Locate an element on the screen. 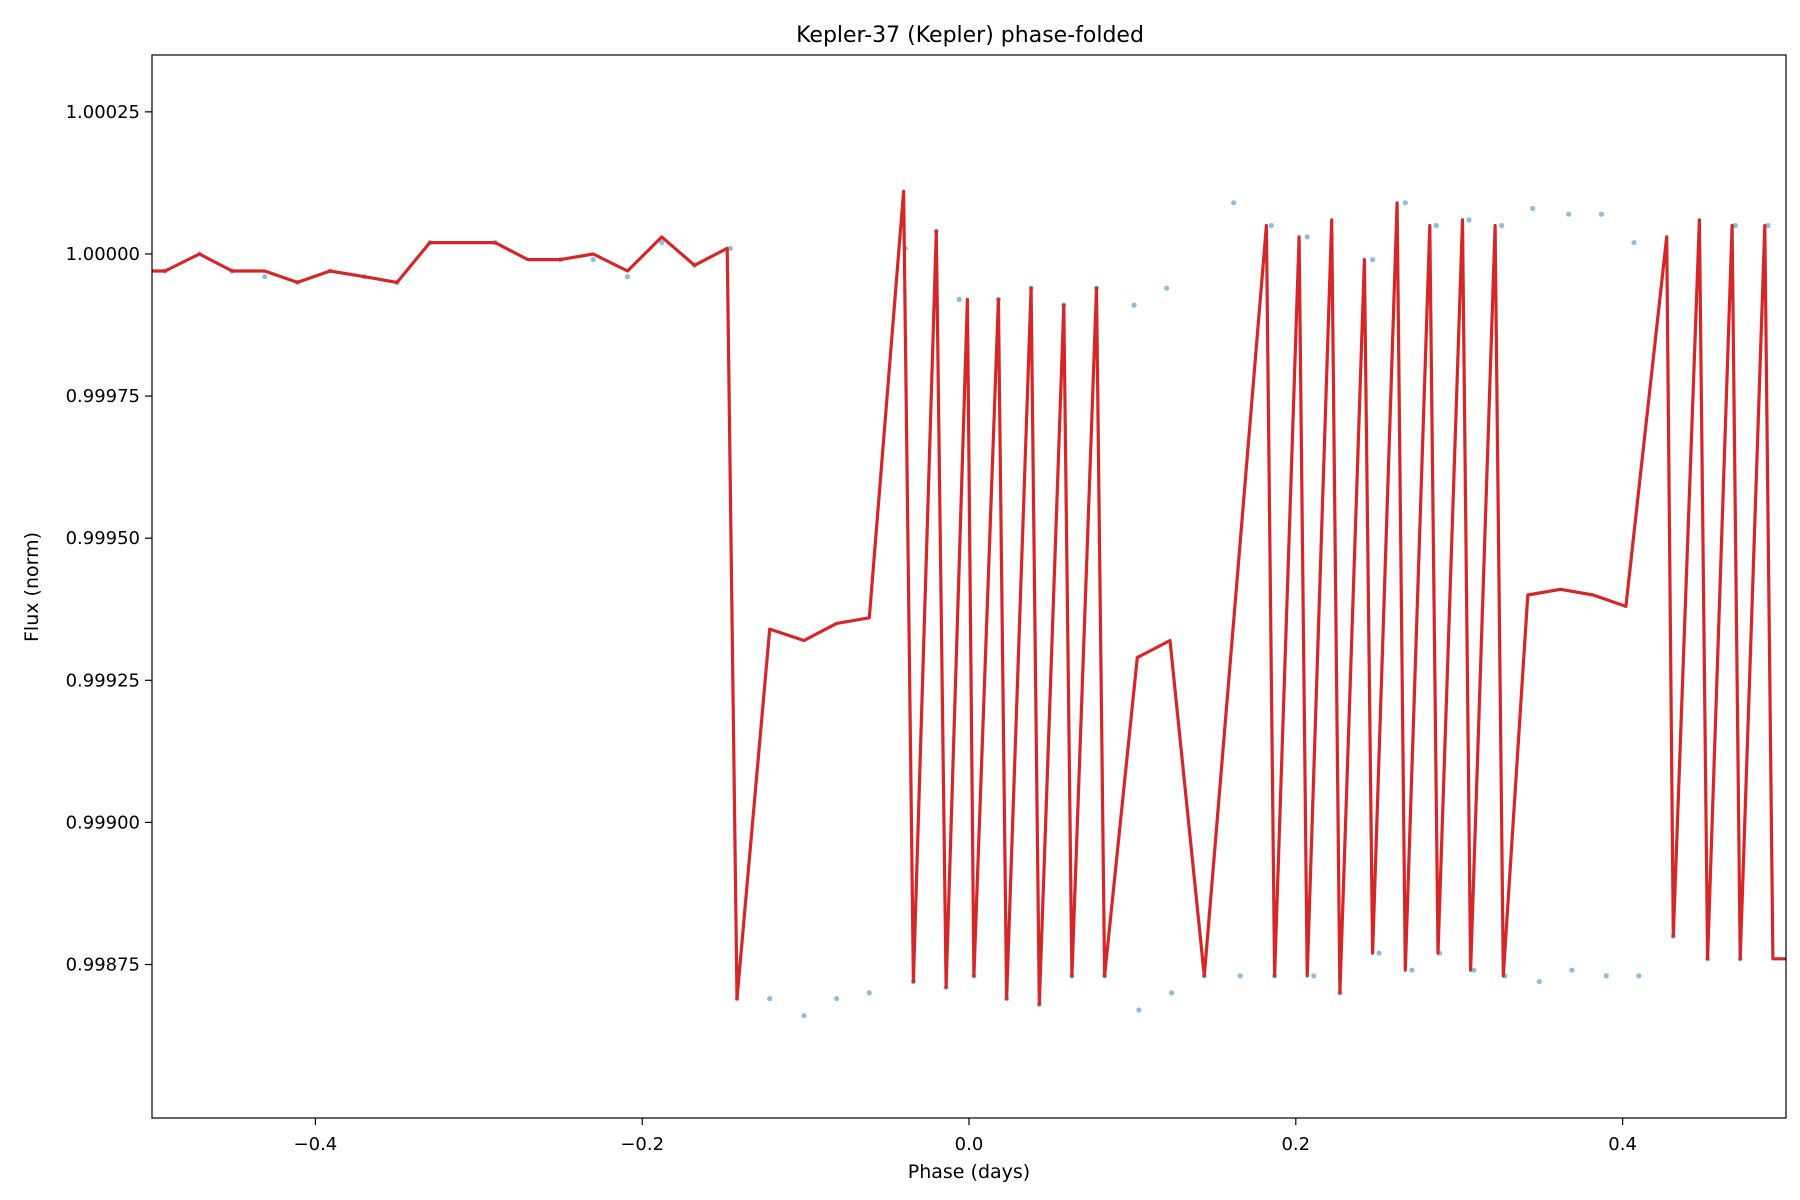 This screenshot has height=1200, width=1800. y-tick-label: 0.99950 is located at coordinates (103, 538).